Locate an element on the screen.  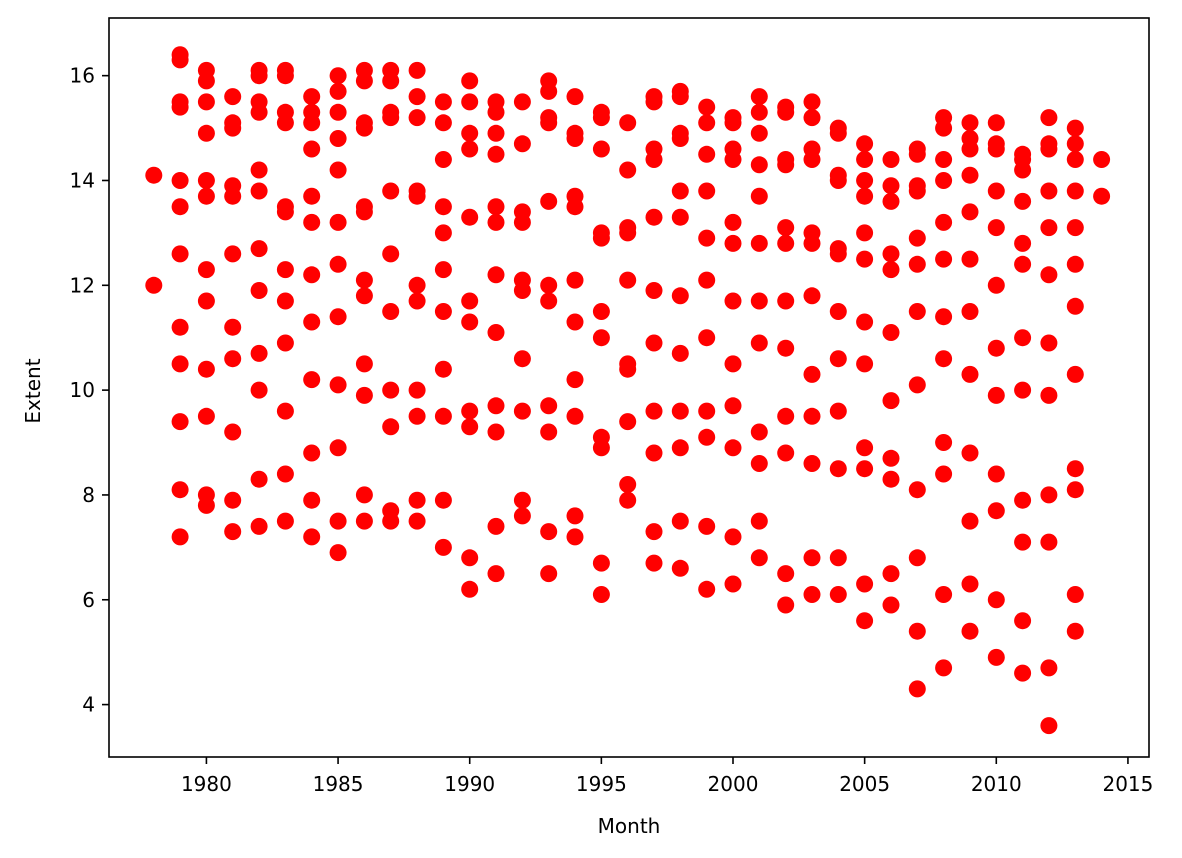
x-tick-label: 2000 is located at coordinates (733, 784).